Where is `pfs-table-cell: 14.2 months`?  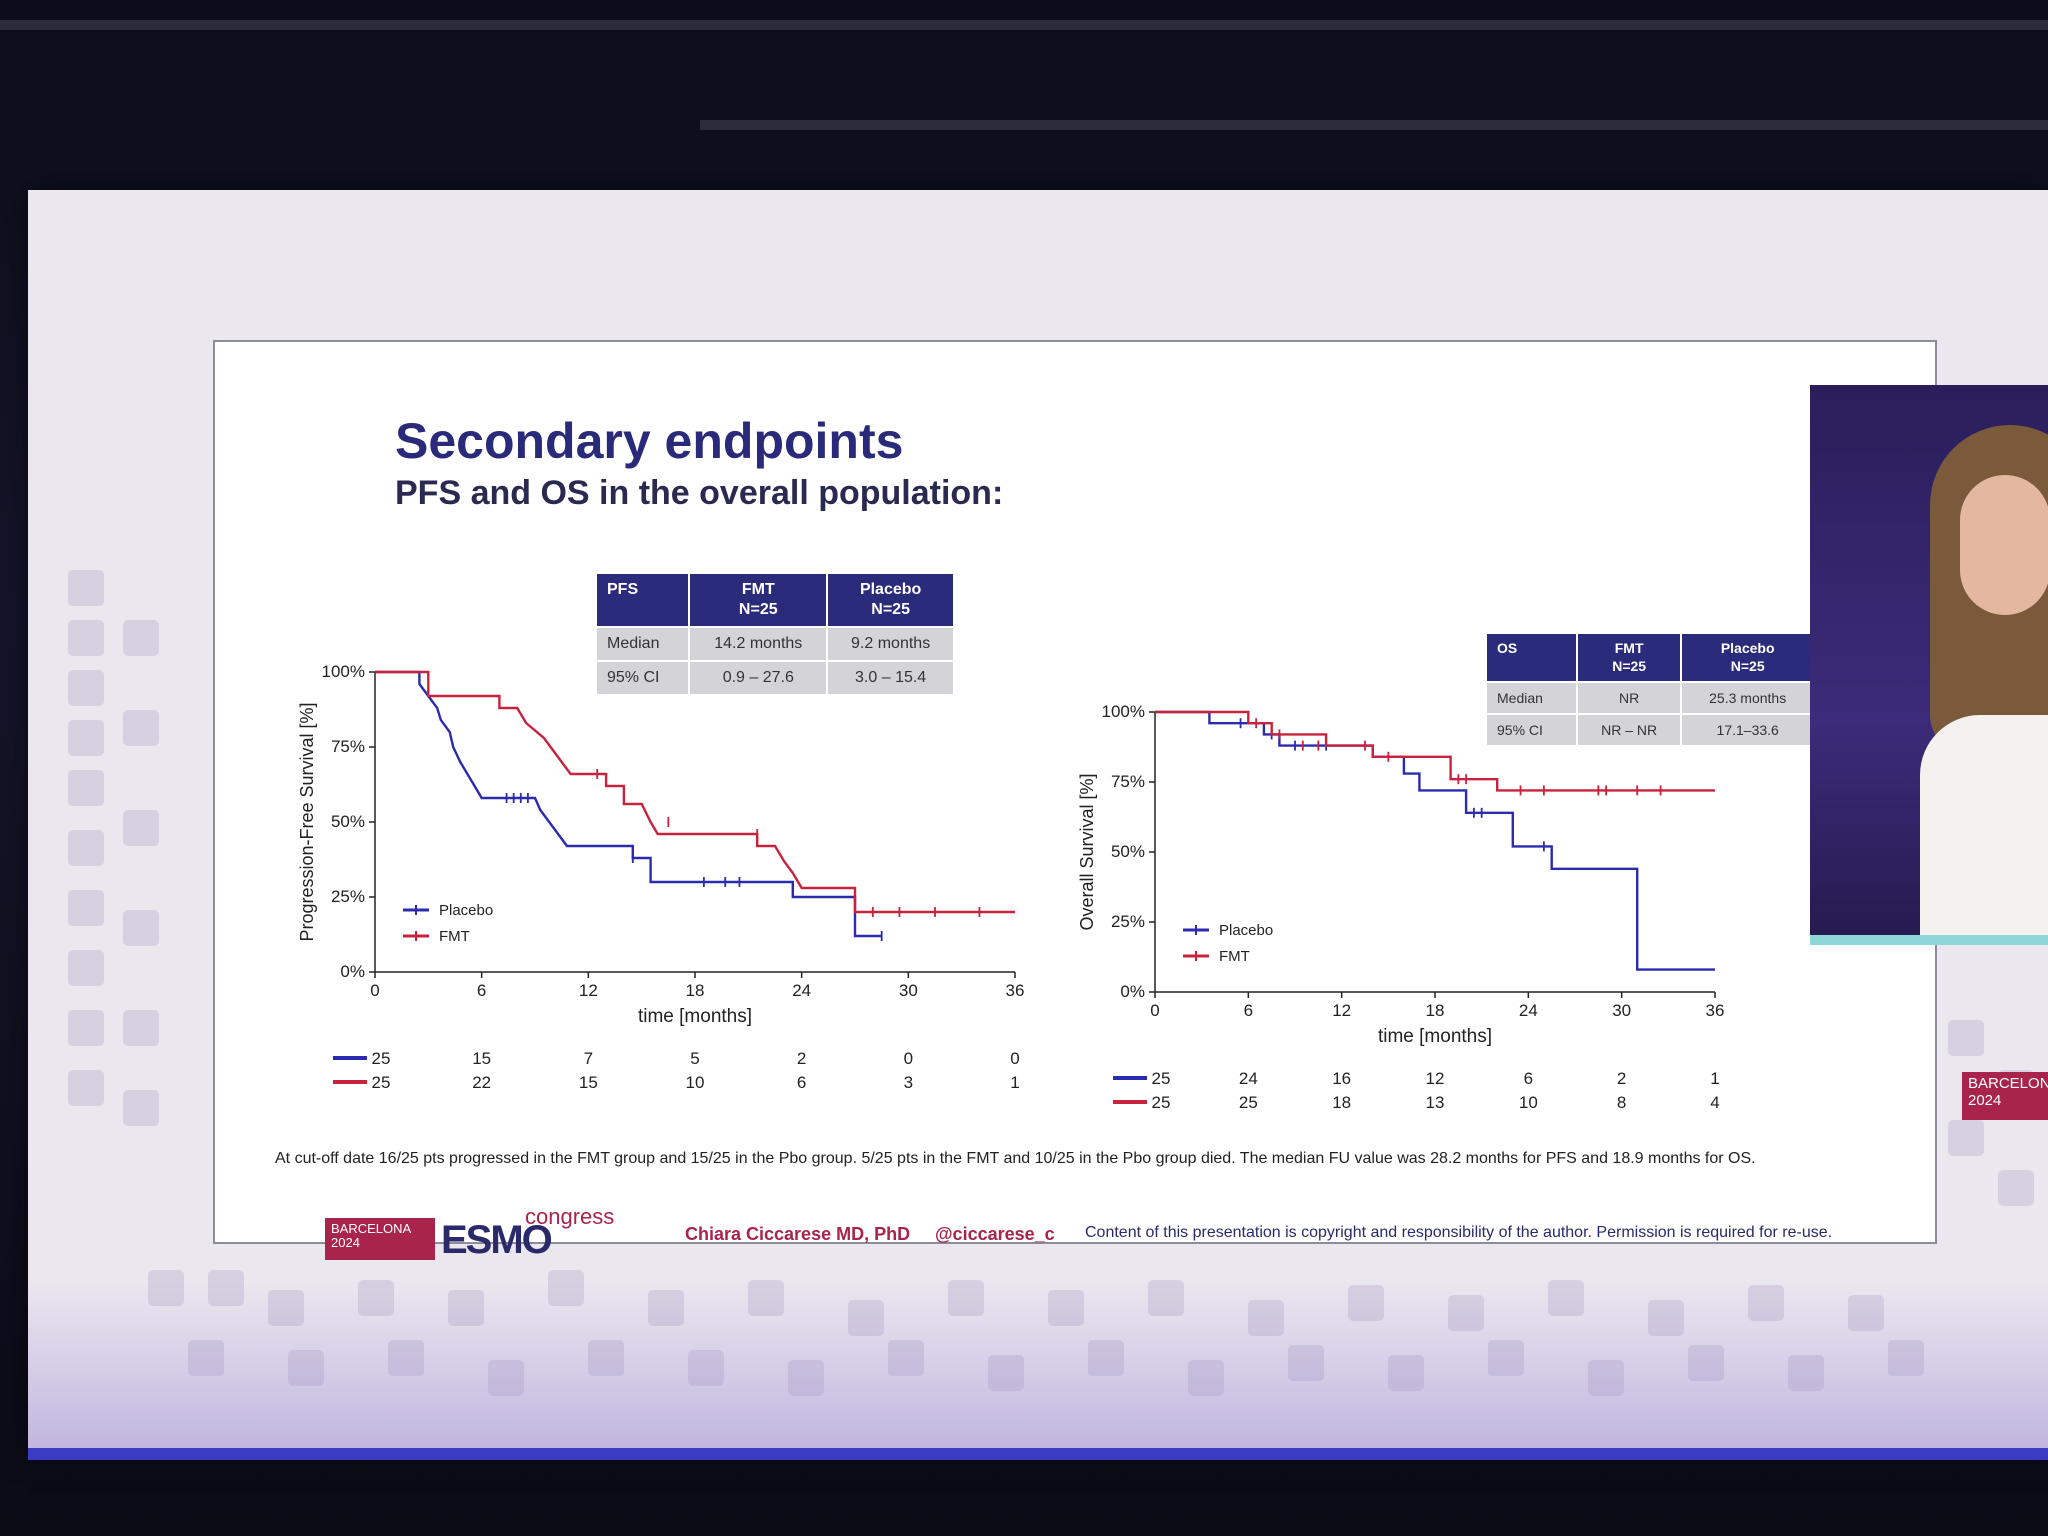 pfs-table-cell: 14.2 months is located at coordinates (758, 644).